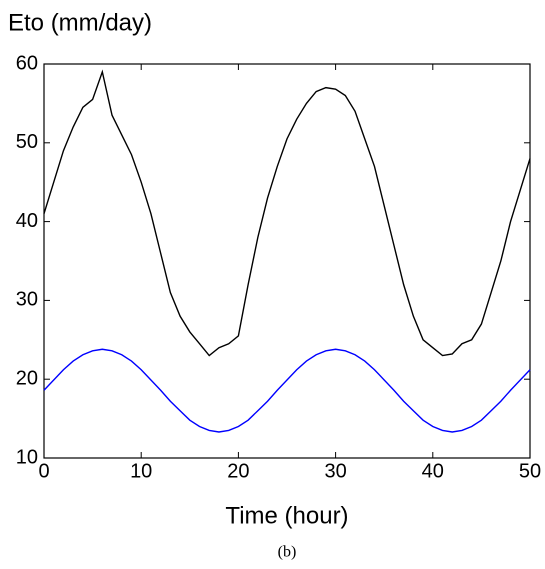 Image resolution: width=545 pixels, height=569 pixels. I want to click on series-line, so click(287, 390).